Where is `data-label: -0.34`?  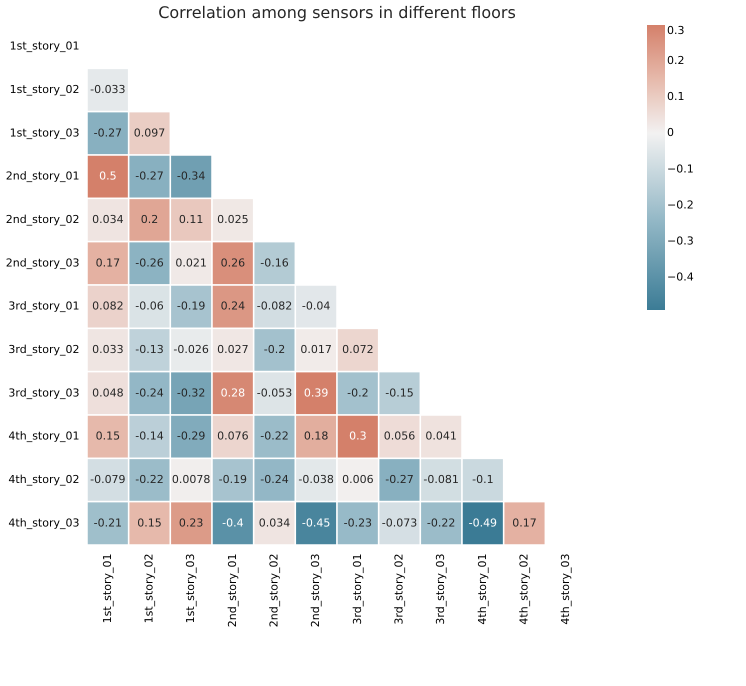 data-label: -0.34 is located at coordinates (191, 176).